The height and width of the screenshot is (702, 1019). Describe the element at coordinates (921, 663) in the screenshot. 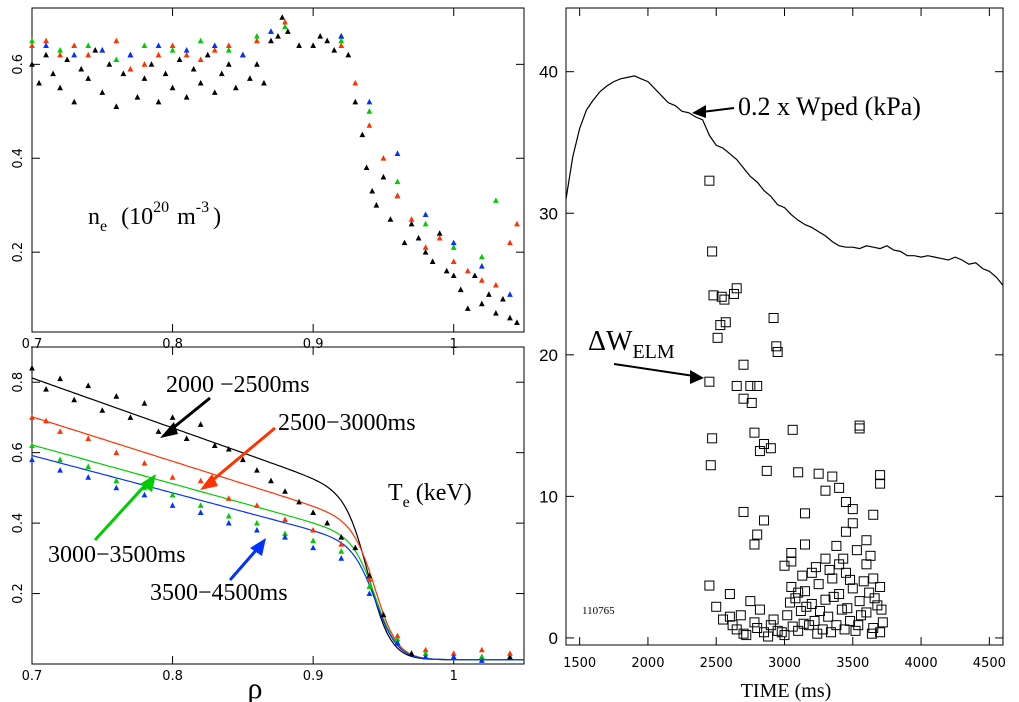

I see `x-tick-label: 4000` at that location.